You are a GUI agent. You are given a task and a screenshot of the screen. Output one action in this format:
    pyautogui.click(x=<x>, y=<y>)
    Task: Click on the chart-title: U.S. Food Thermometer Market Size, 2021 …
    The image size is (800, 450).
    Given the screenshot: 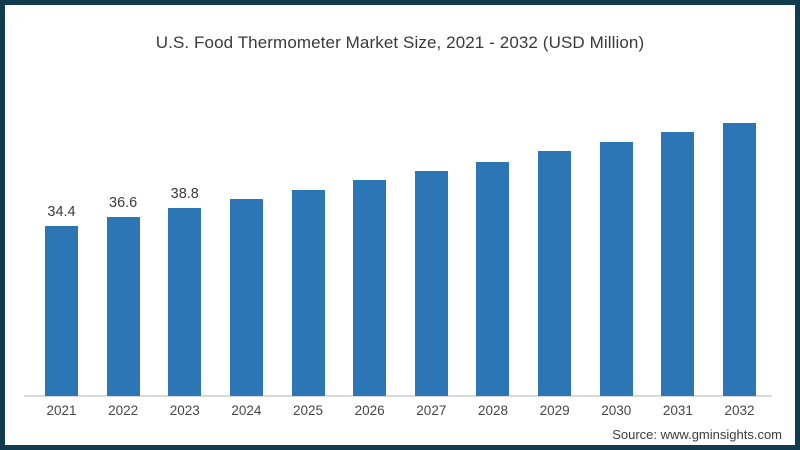 What is the action you would take?
    pyautogui.click(x=400, y=42)
    